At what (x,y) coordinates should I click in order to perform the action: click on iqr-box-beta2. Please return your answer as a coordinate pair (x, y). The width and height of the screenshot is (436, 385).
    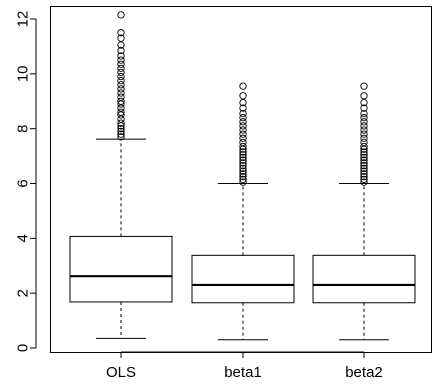
    Looking at the image, I should click on (364, 279).